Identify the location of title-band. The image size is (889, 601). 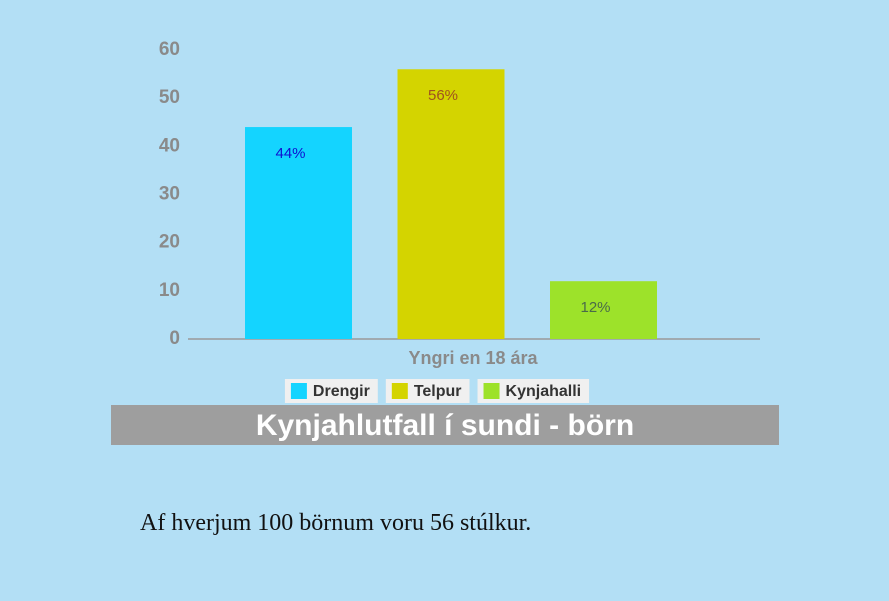
(445, 425).